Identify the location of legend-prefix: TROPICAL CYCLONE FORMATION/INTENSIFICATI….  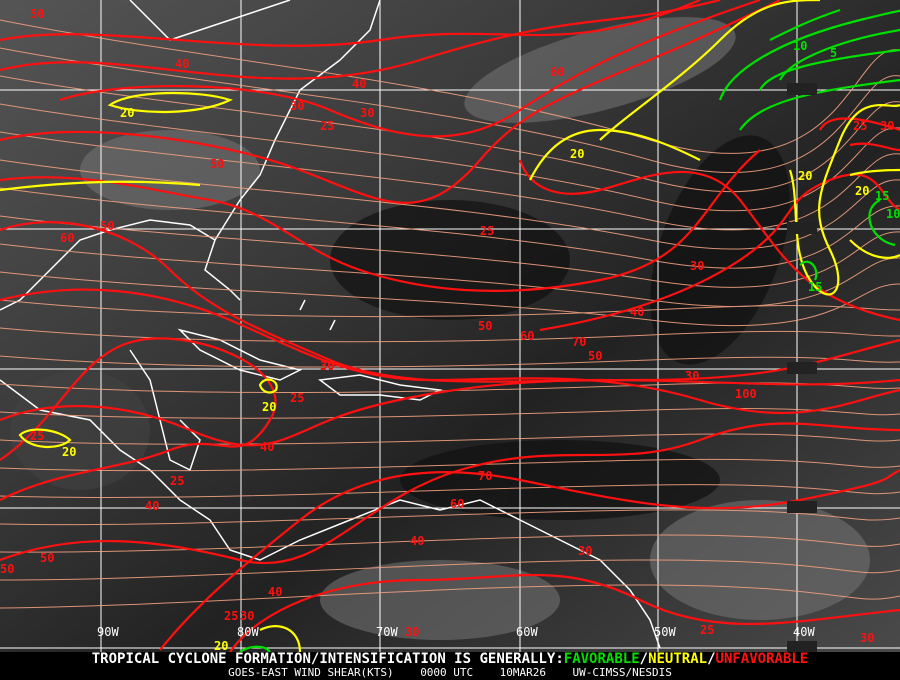
(327, 659).